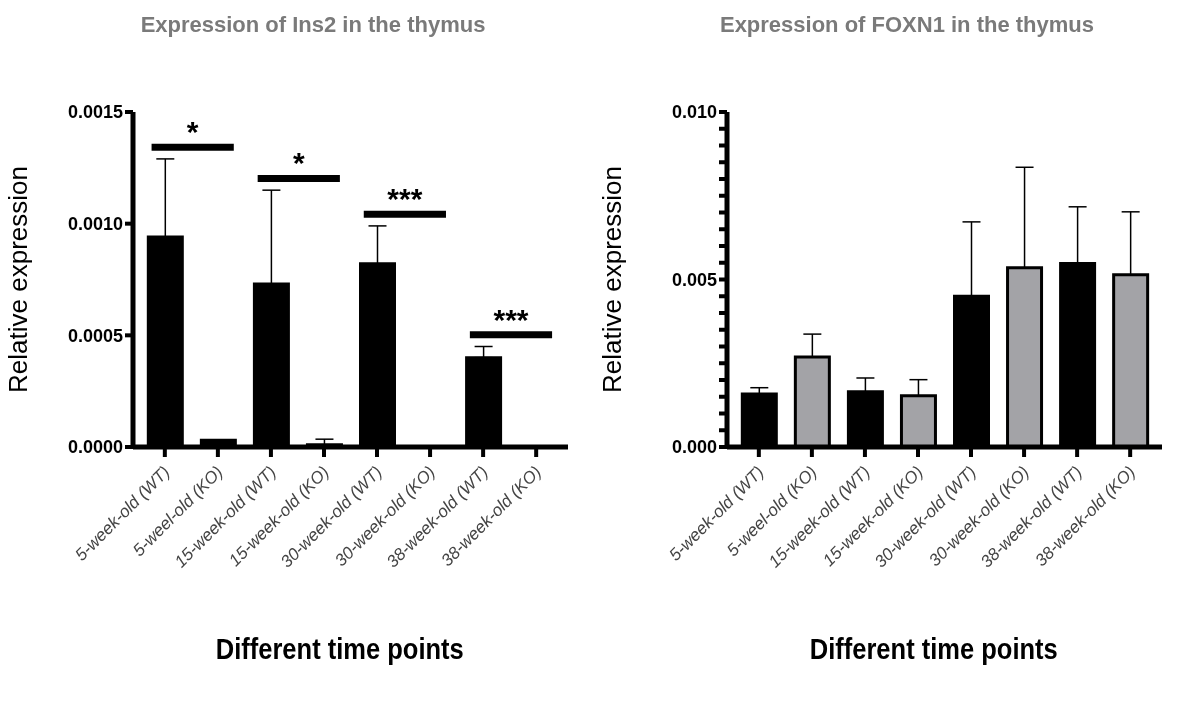 This screenshot has width=1180, height=718. Describe the element at coordinates (694, 447) in the screenshot. I see `y-tick-label: 0.000` at that location.